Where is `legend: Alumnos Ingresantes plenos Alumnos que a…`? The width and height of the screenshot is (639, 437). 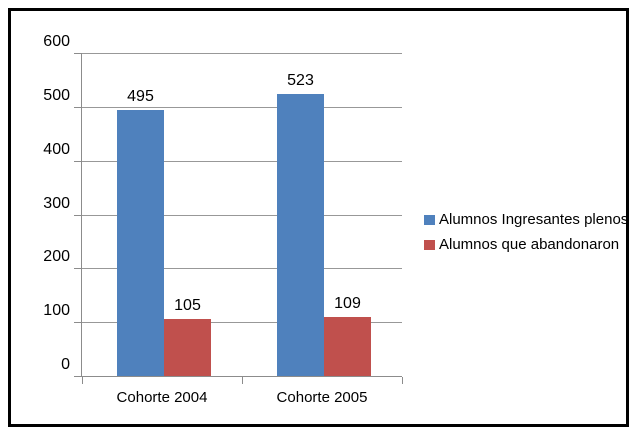
legend: Alumnos Ingresantes plenos Alumnos que a… is located at coordinates (526, 232).